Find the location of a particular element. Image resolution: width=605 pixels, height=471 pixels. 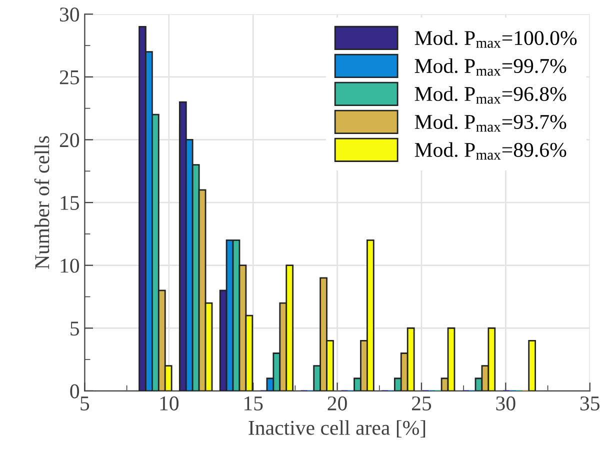

y-tick-label: 30 is located at coordinates (70, 15).